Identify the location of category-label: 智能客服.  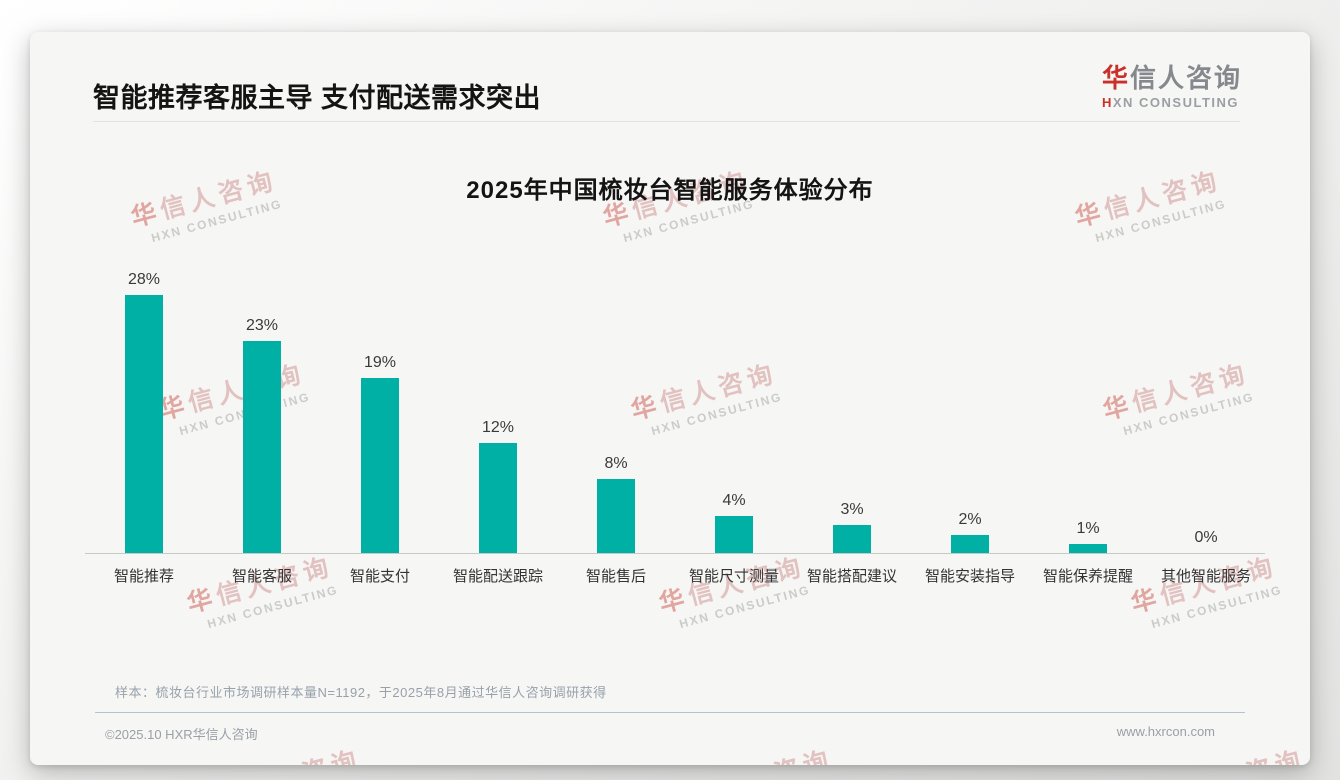
(261, 576).